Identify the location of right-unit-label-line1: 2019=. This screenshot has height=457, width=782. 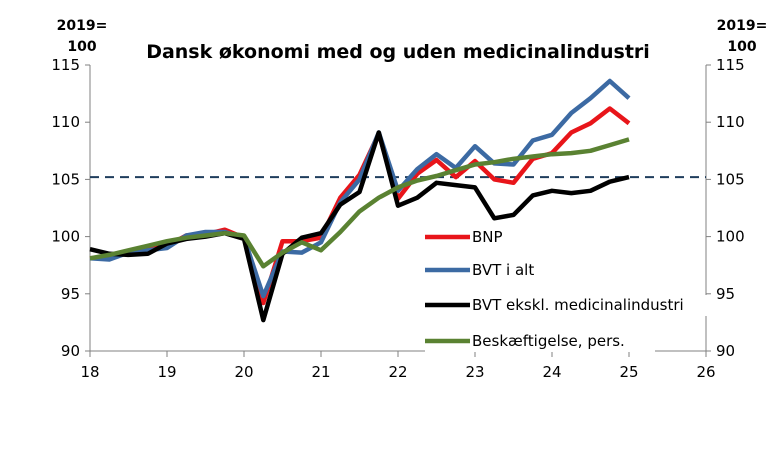
(742, 26).